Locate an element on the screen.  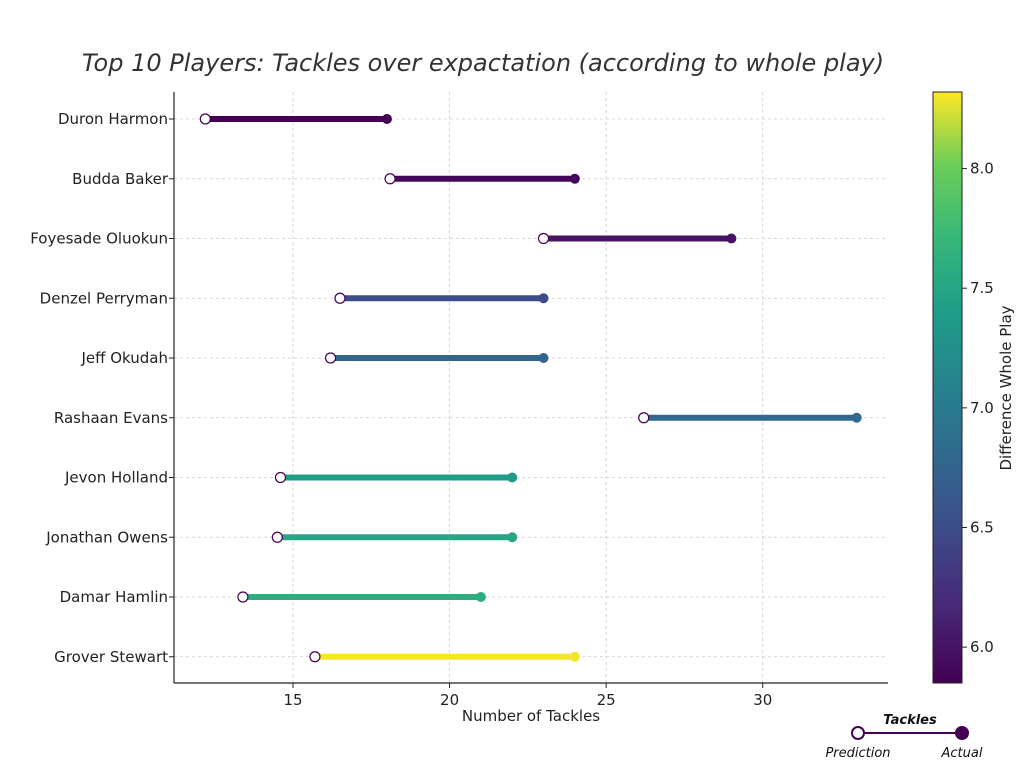
colorbar-gradient is located at coordinates (947, 387).